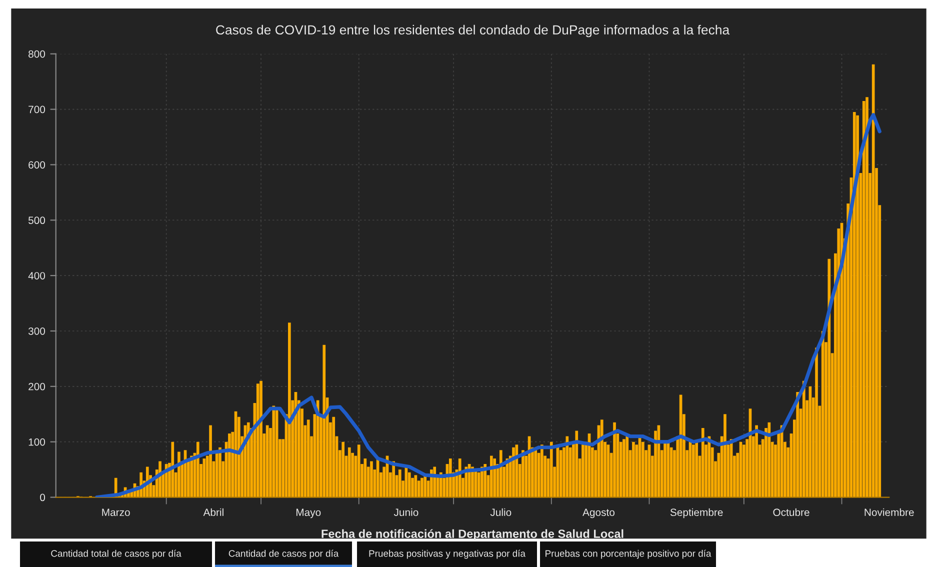 This screenshot has height=567, width=931. What do you see at coordinates (116, 554) in the screenshot?
I see `text: Cantidad total de casos por día` at bounding box center [116, 554].